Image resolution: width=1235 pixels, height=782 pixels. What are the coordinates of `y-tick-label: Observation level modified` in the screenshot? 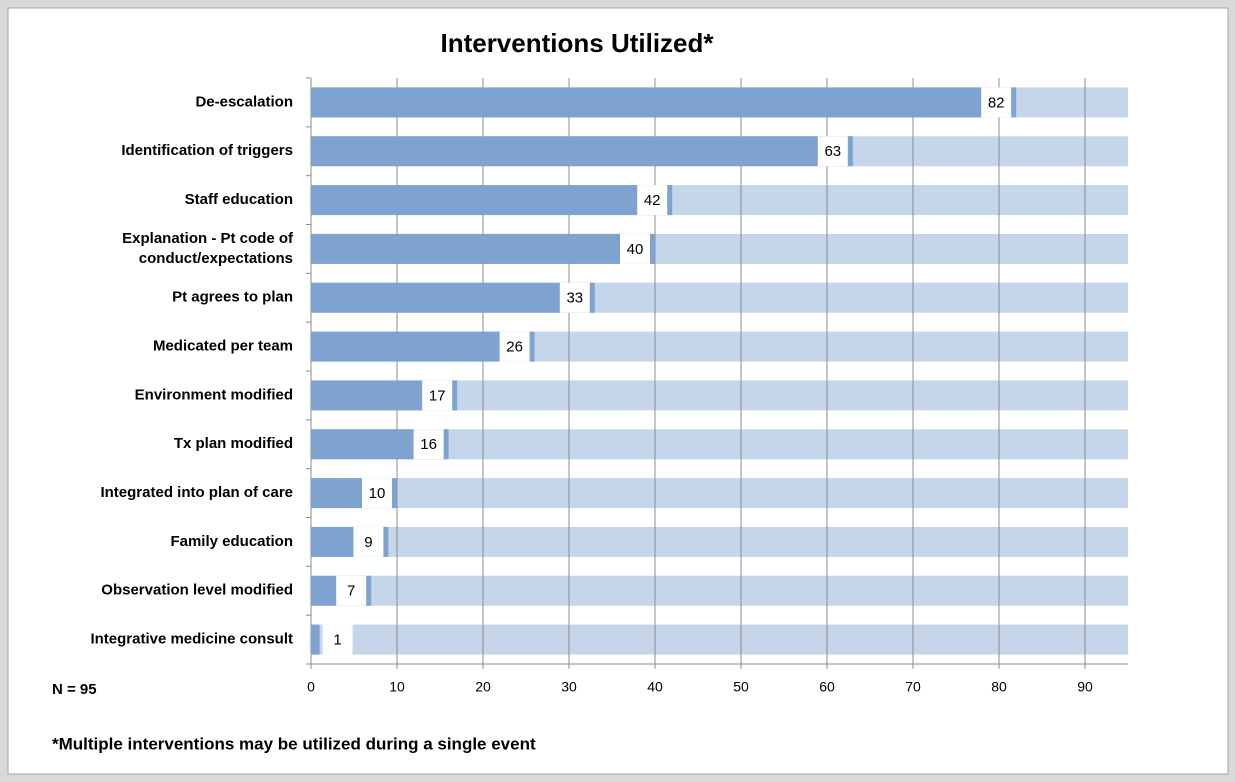 It's located at (197, 590).